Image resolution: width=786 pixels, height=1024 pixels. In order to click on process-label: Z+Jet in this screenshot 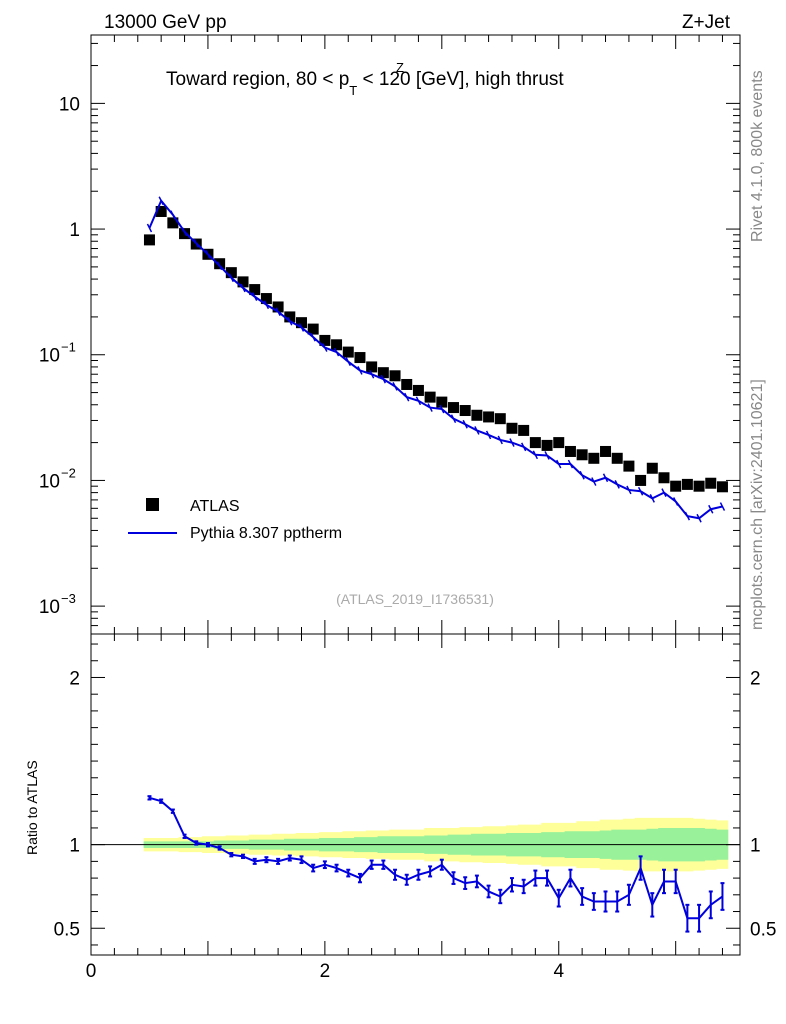, I will do `click(706, 22)`.